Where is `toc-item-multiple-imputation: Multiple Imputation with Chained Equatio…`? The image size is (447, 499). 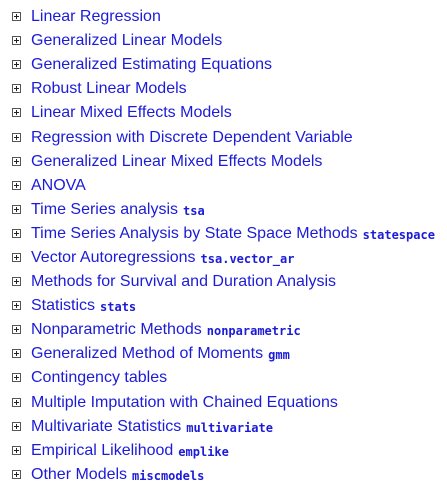
toc-item-multiple-imputation: Multiple Imputation with Chained Equatio… is located at coordinates (223, 403).